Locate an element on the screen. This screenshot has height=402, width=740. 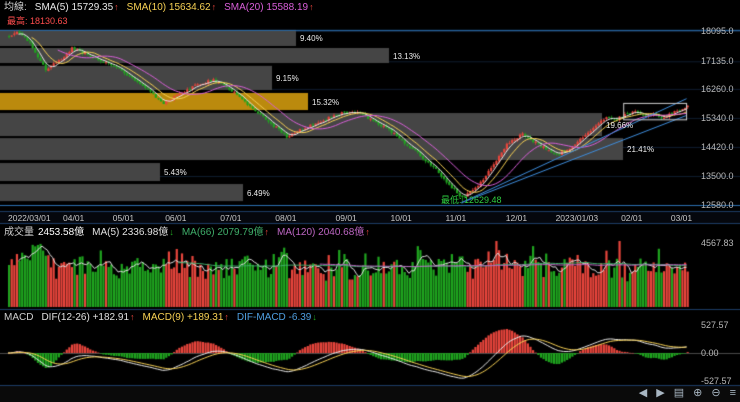
date-tick-label: 07/01 is located at coordinates (231, 218).